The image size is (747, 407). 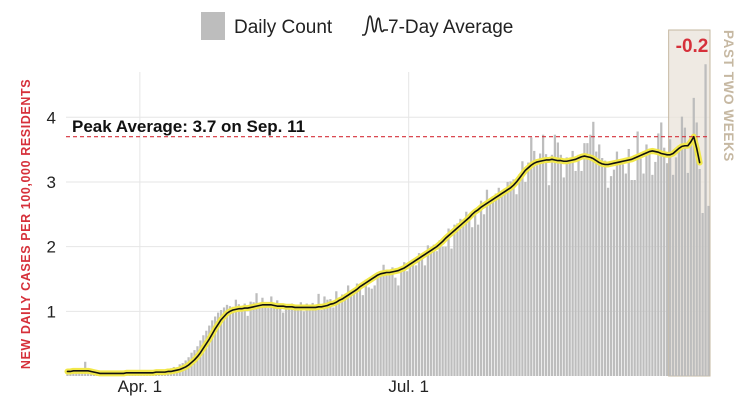 What do you see at coordinates (408, 386) in the screenshot?
I see `x-tick-label: Jul. 1` at bounding box center [408, 386].